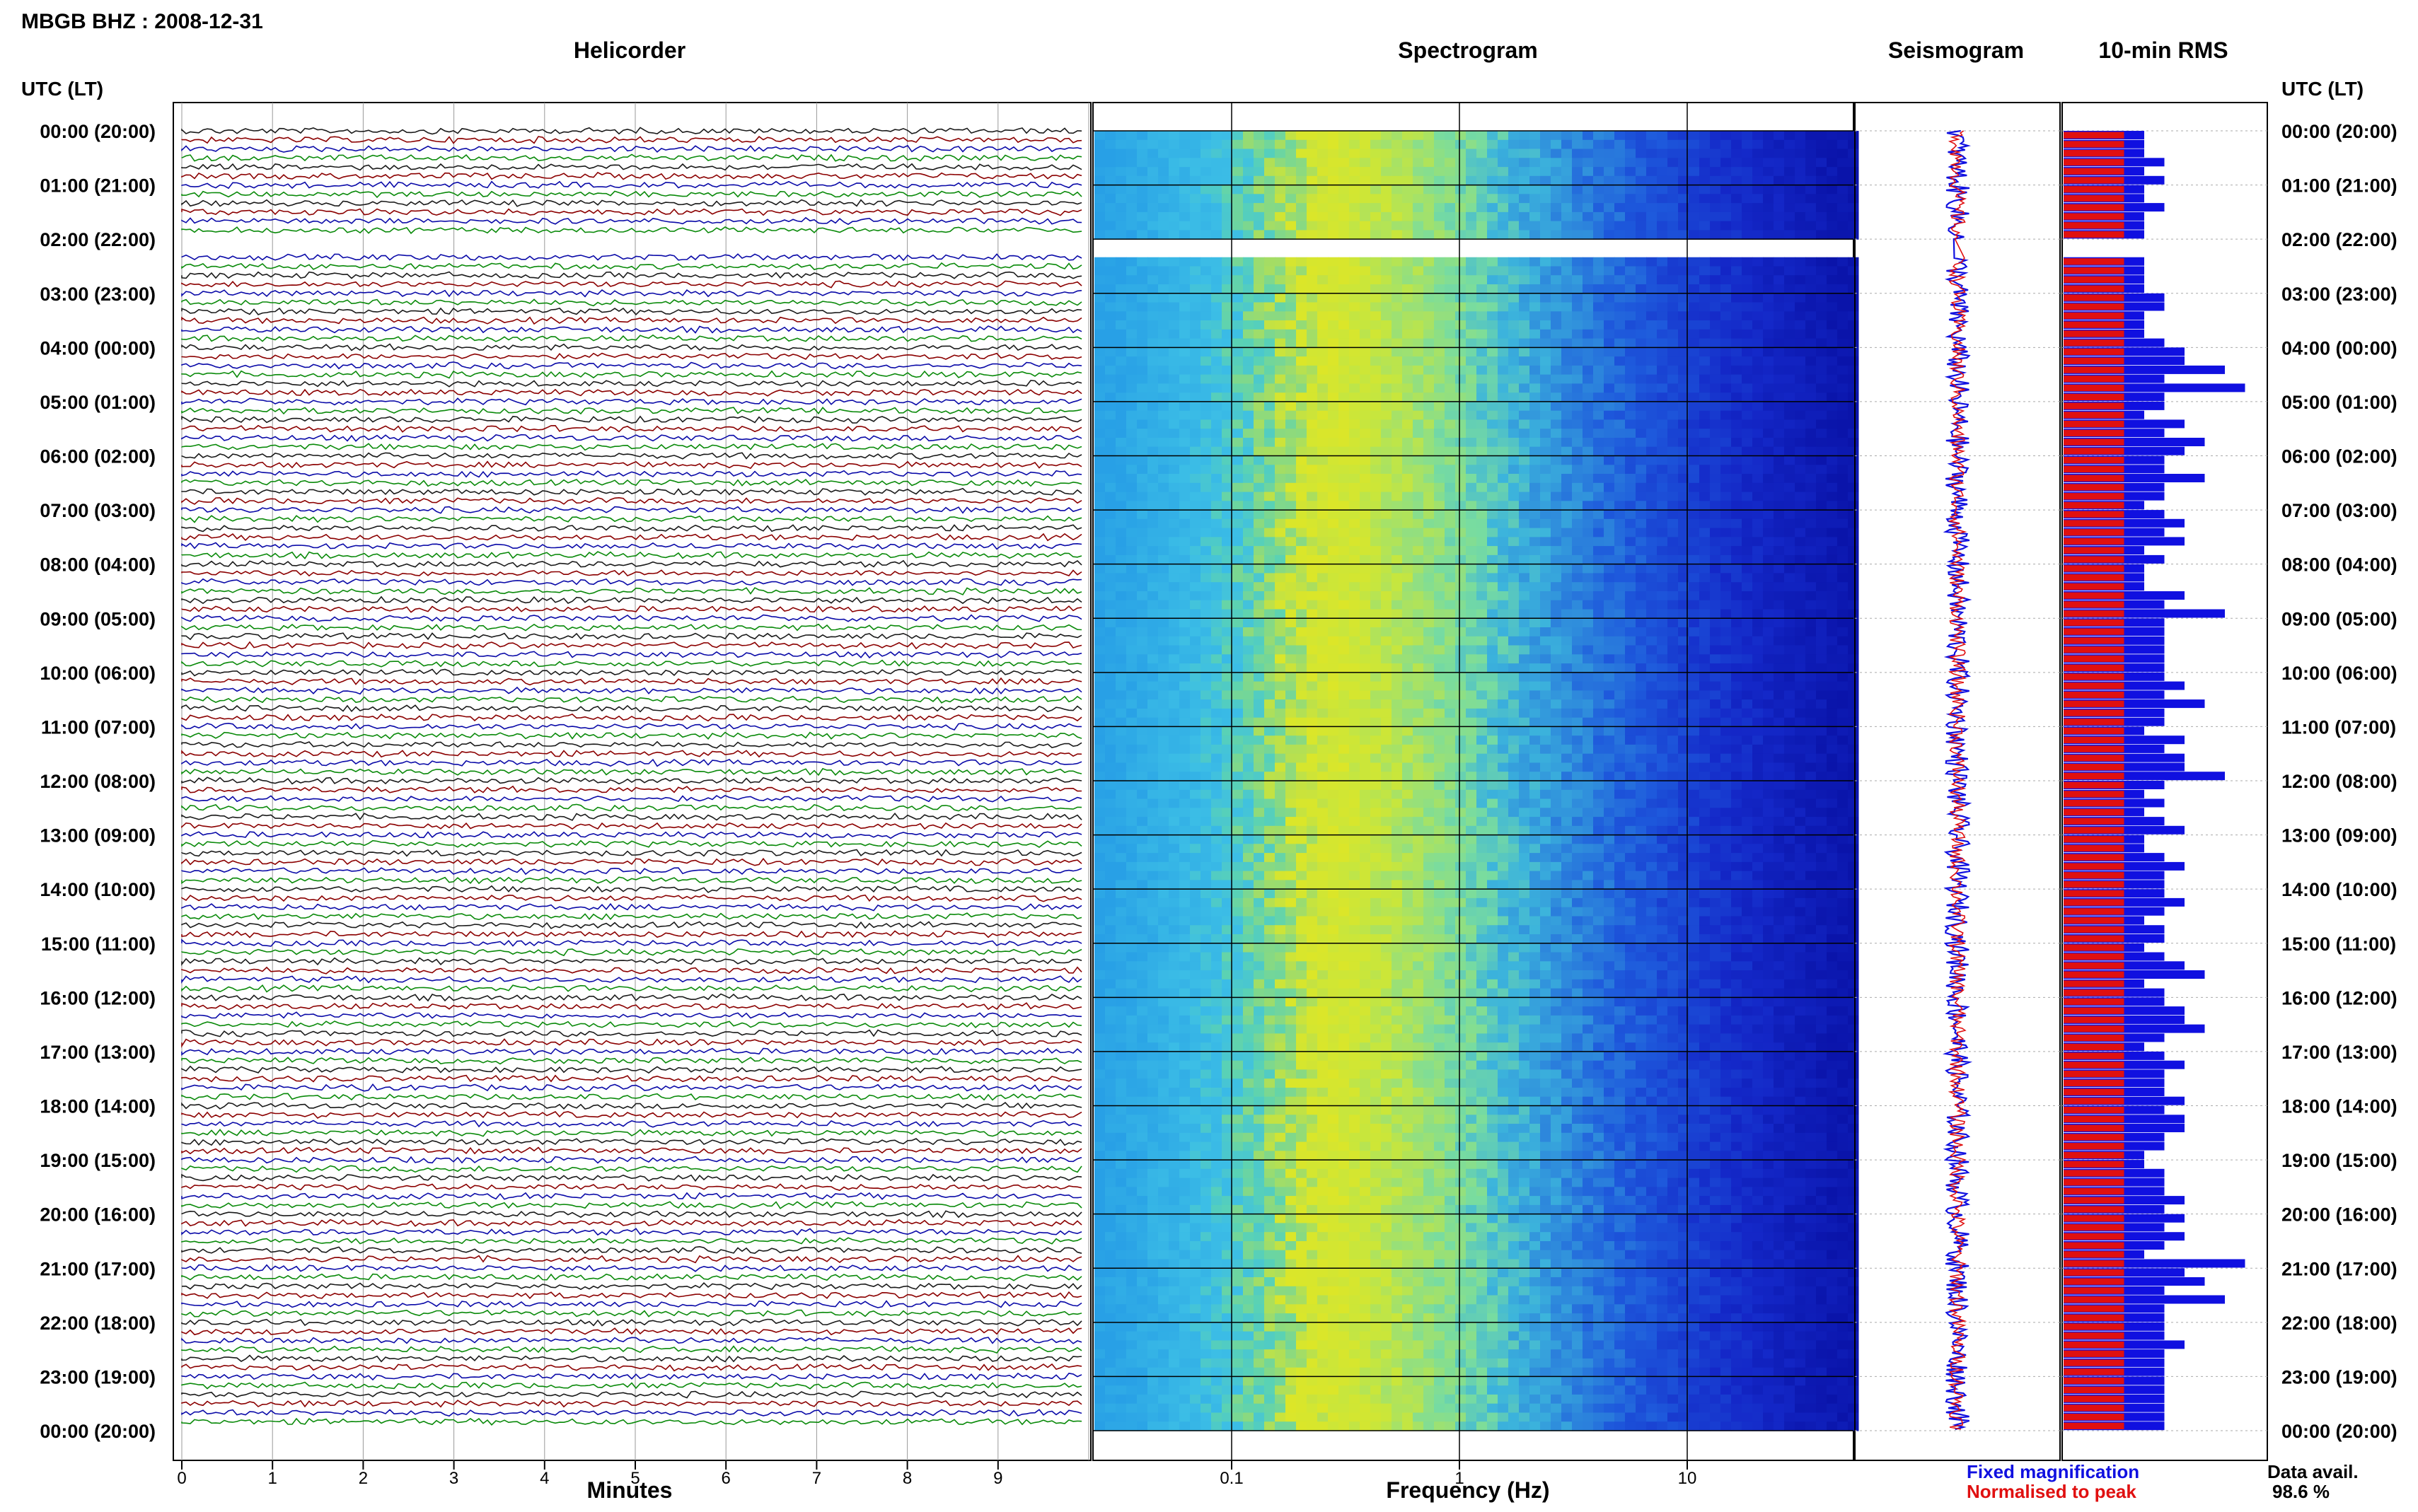 The image size is (2418, 1512). Describe the element at coordinates (2339, 781) in the screenshot. I see `time-label-right: 12:00 (08:00)` at that location.